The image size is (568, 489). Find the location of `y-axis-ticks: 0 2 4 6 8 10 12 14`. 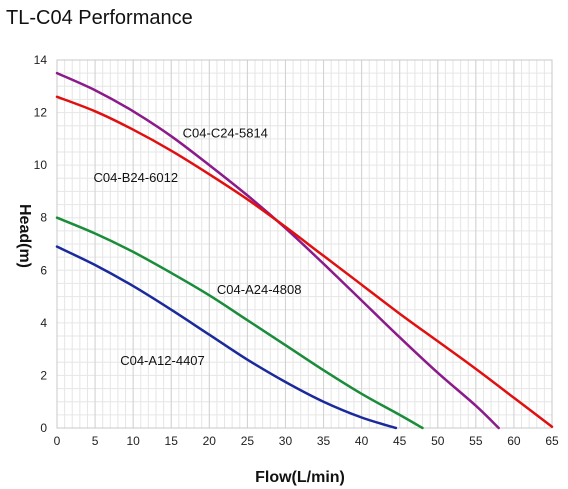

y-axis-ticks: 0 2 4 6 8 10 12 14 is located at coordinates (41, 244).